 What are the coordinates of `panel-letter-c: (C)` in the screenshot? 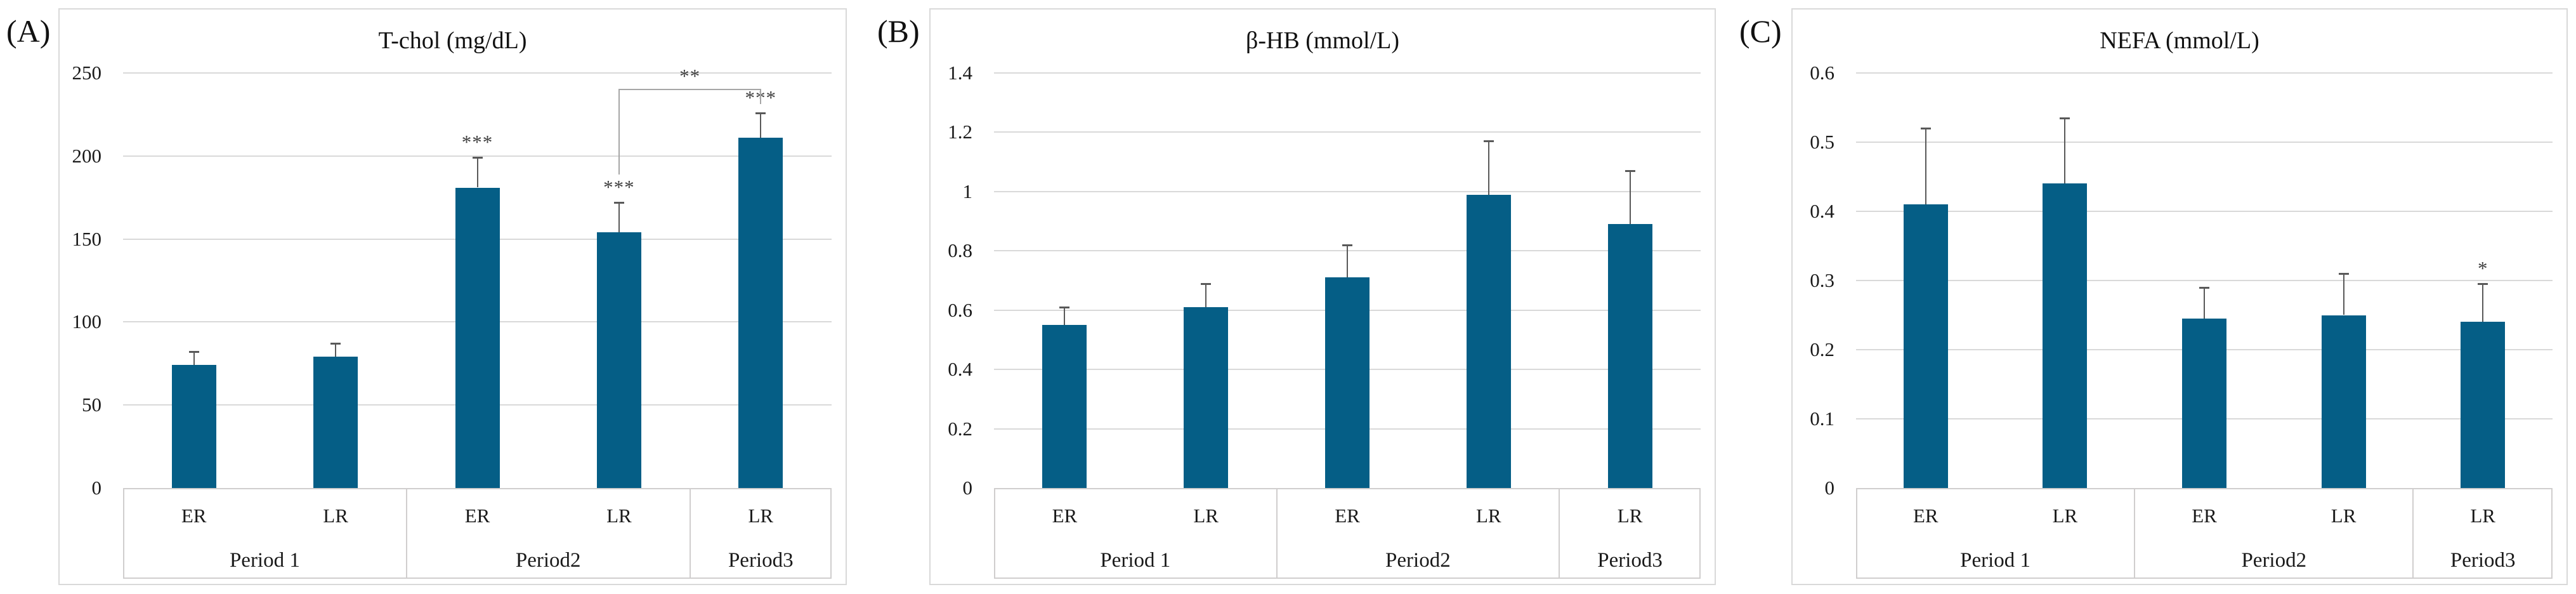 It's located at (1760, 31).